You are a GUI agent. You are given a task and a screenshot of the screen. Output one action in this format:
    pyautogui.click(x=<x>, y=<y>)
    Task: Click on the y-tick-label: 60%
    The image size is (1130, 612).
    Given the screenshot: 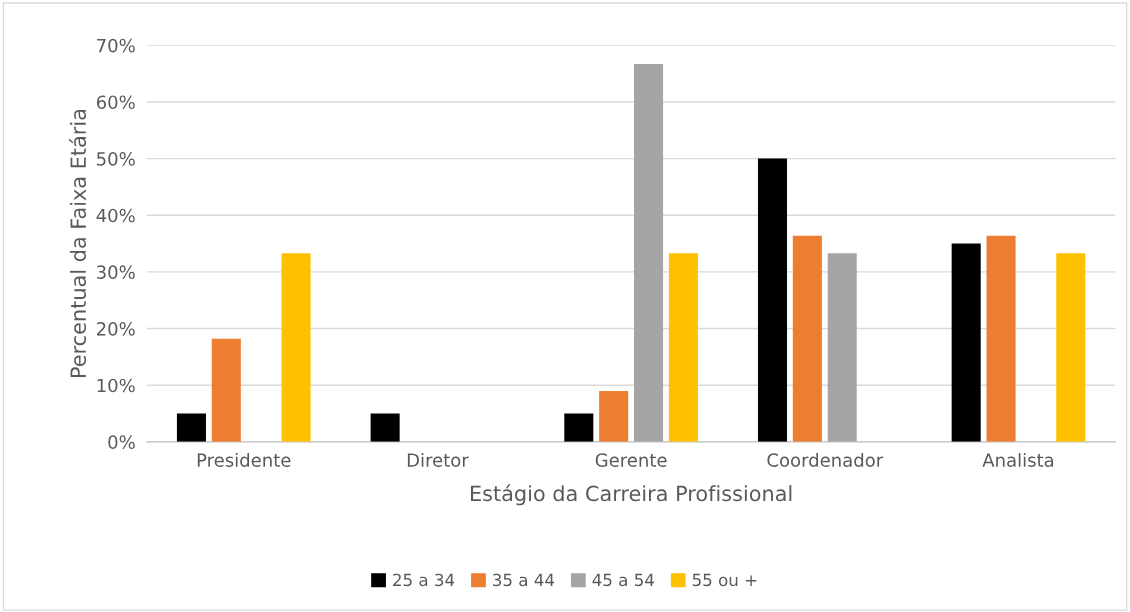 What is the action you would take?
    pyautogui.click(x=115, y=102)
    